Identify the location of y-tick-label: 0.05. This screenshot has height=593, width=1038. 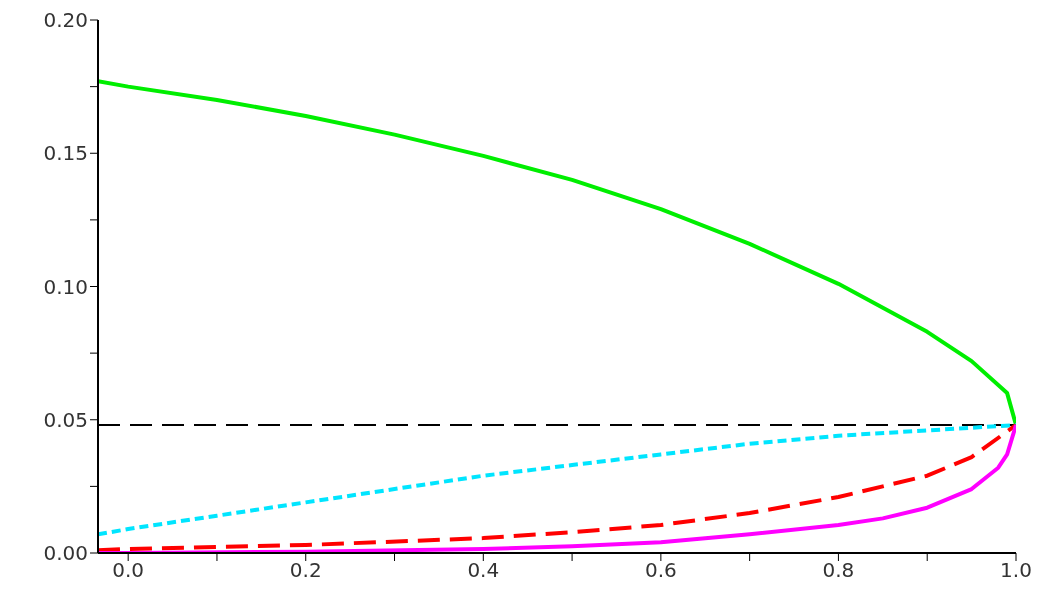
(65, 419).